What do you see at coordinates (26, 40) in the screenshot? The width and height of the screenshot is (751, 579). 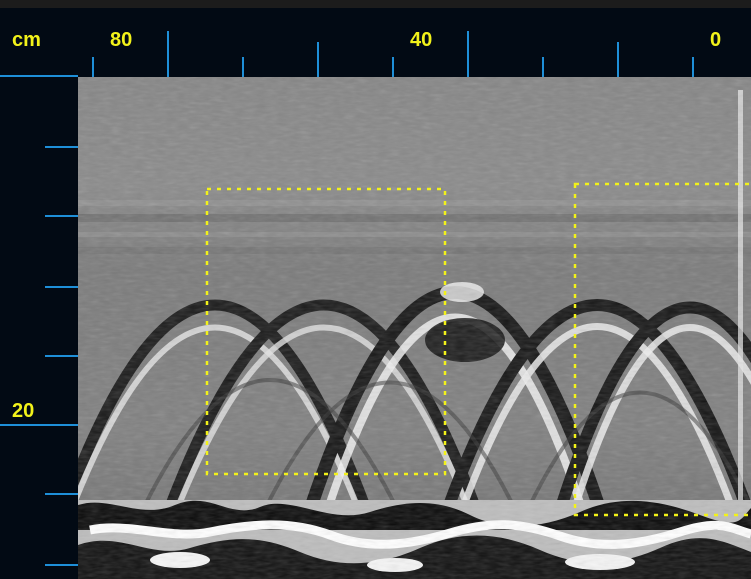 I see `unit-label: cm` at bounding box center [26, 40].